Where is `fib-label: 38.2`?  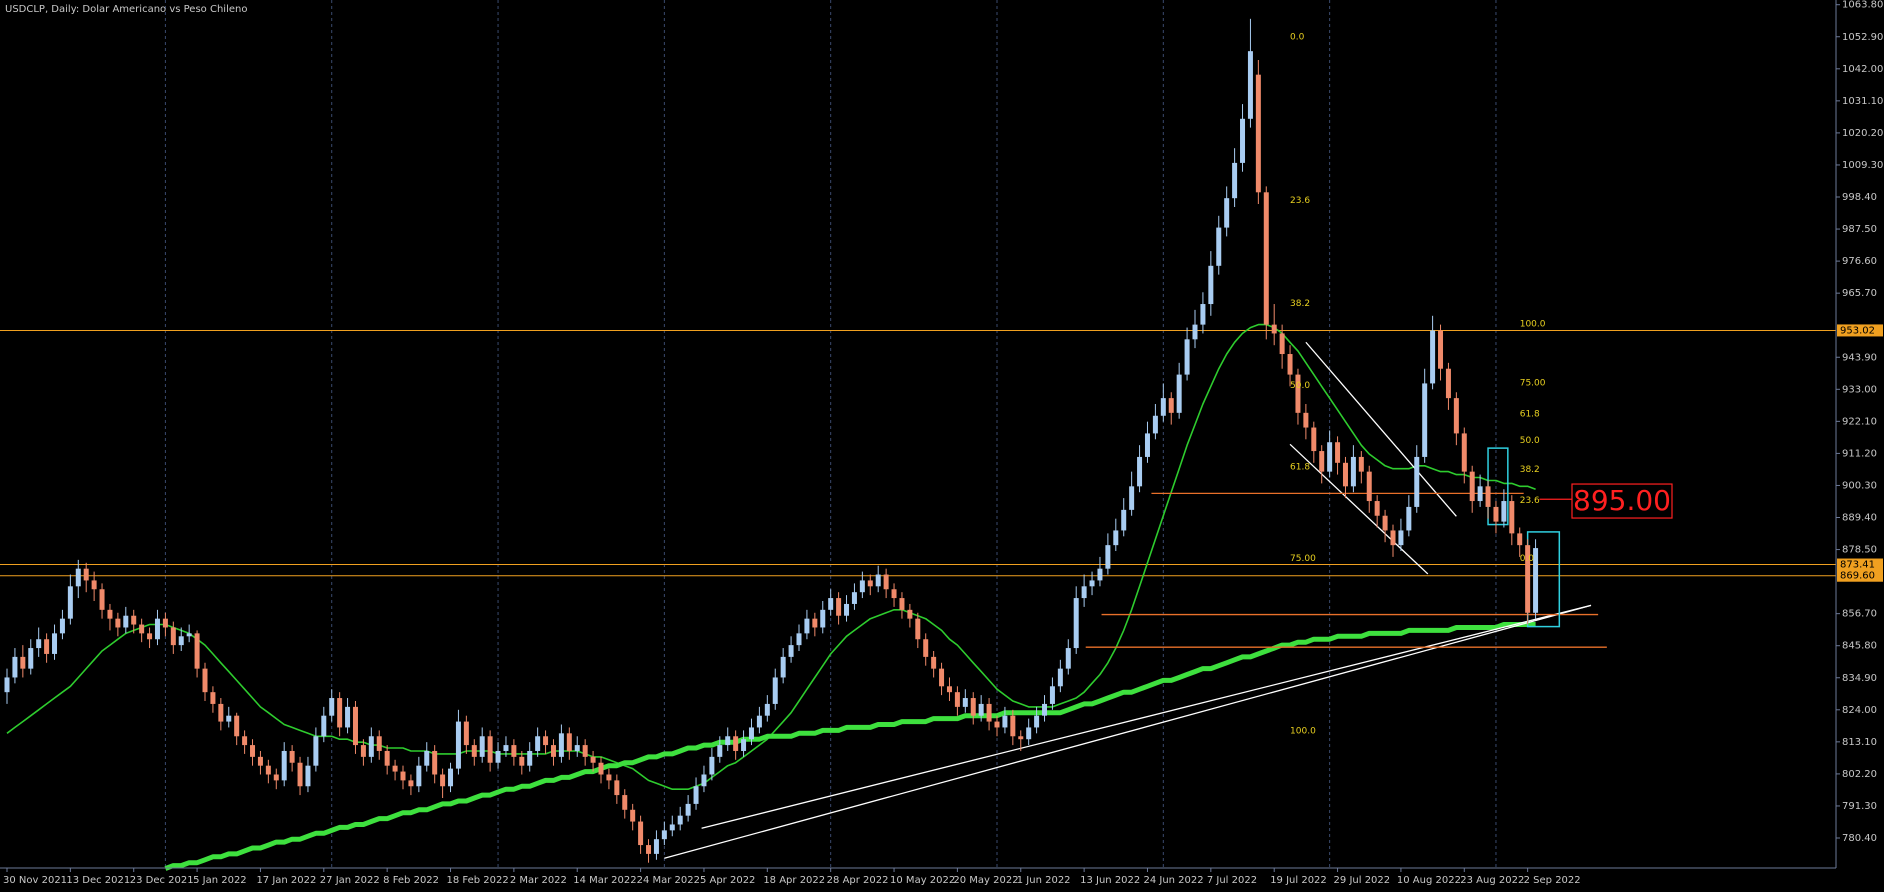 fib-label: 38.2 is located at coordinates (1530, 470).